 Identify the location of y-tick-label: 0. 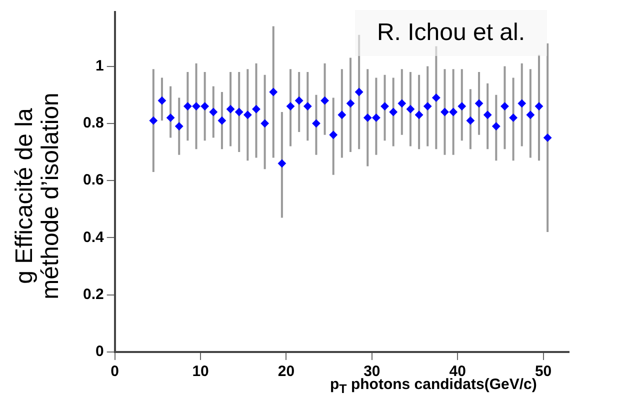
(100, 351).